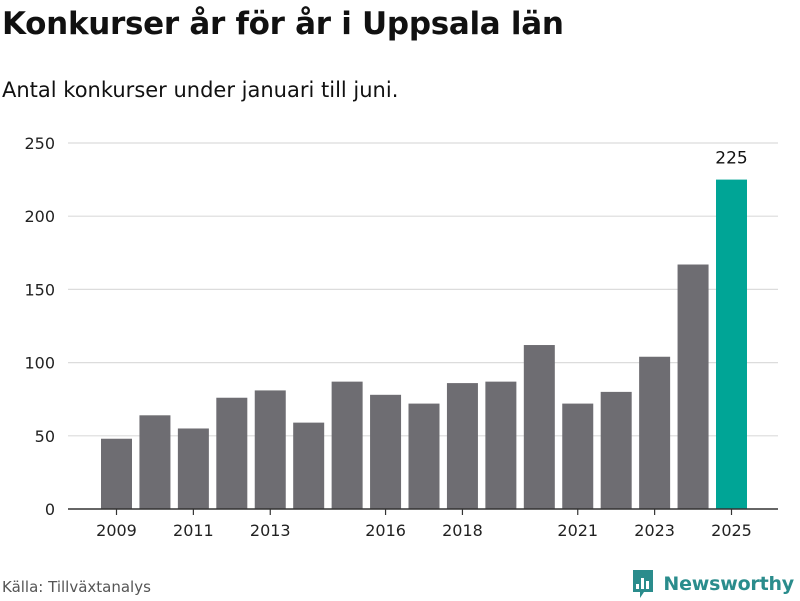 This screenshot has height=601, width=800. What do you see at coordinates (39, 363) in the screenshot?
I see `y-tick-label: 100` at bounding box center [39, 363].